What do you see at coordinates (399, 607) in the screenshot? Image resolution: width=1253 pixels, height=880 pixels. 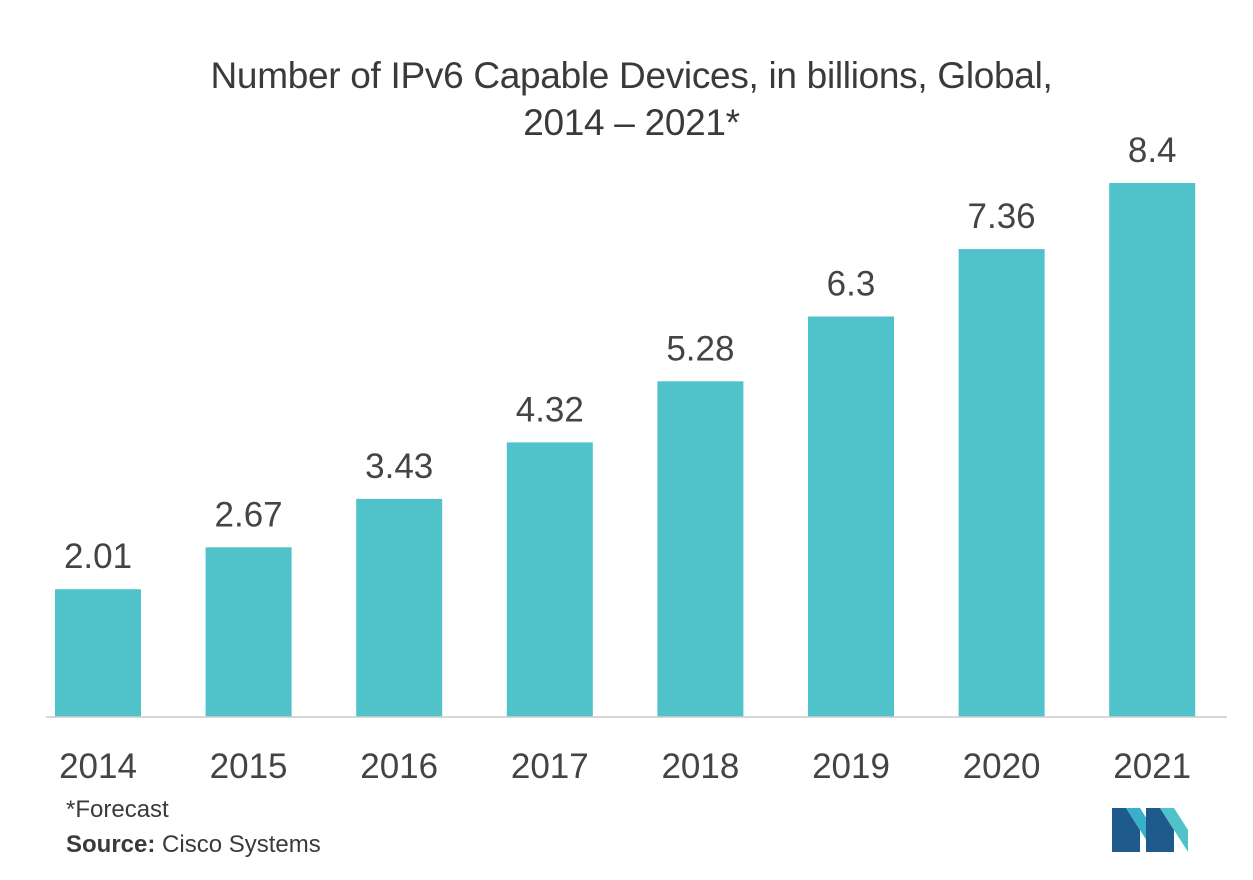 I see `bar-2016` at bounding box center [399, 607].